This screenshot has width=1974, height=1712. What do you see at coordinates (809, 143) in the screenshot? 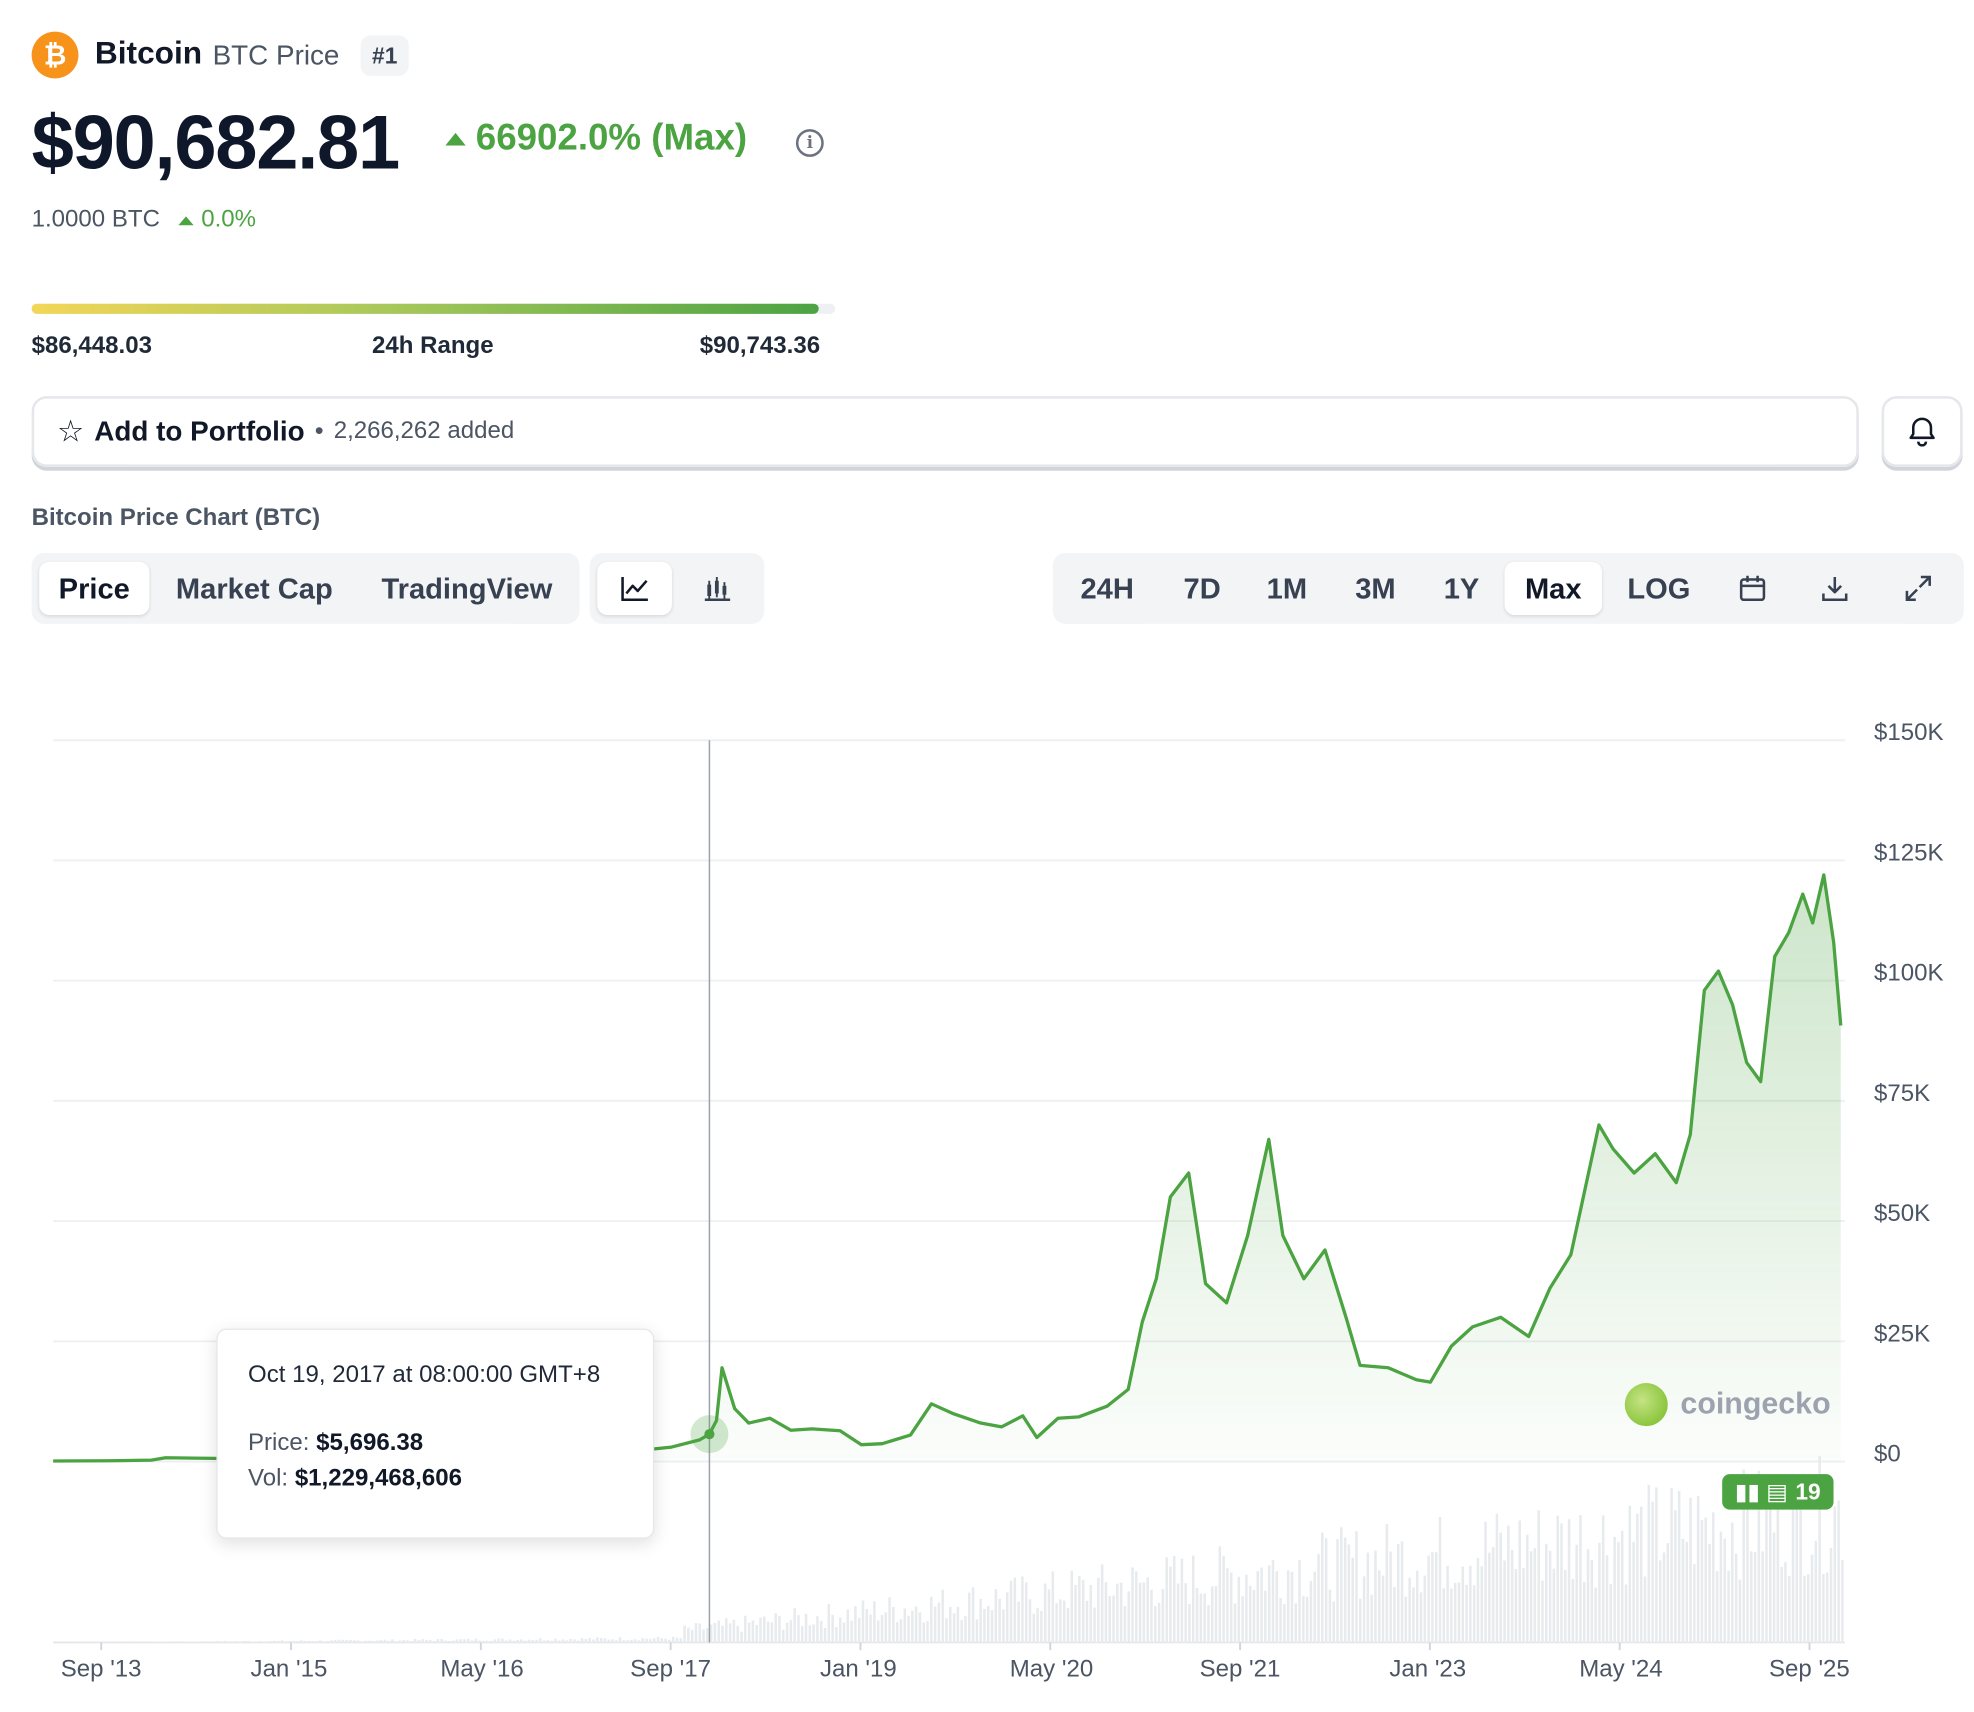
I see `info-icon: i` at bounding box center [809, 143].